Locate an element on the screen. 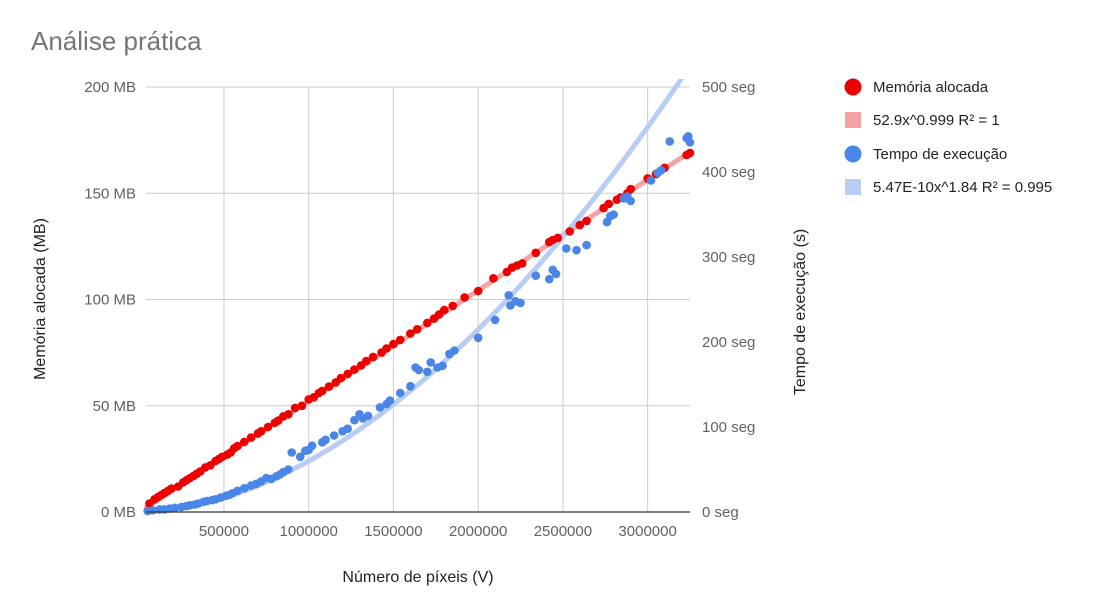 The height and width of the screenshot is (611, 1105). y-left-tick-label: 50 MB is located at coordinates (114, 406).